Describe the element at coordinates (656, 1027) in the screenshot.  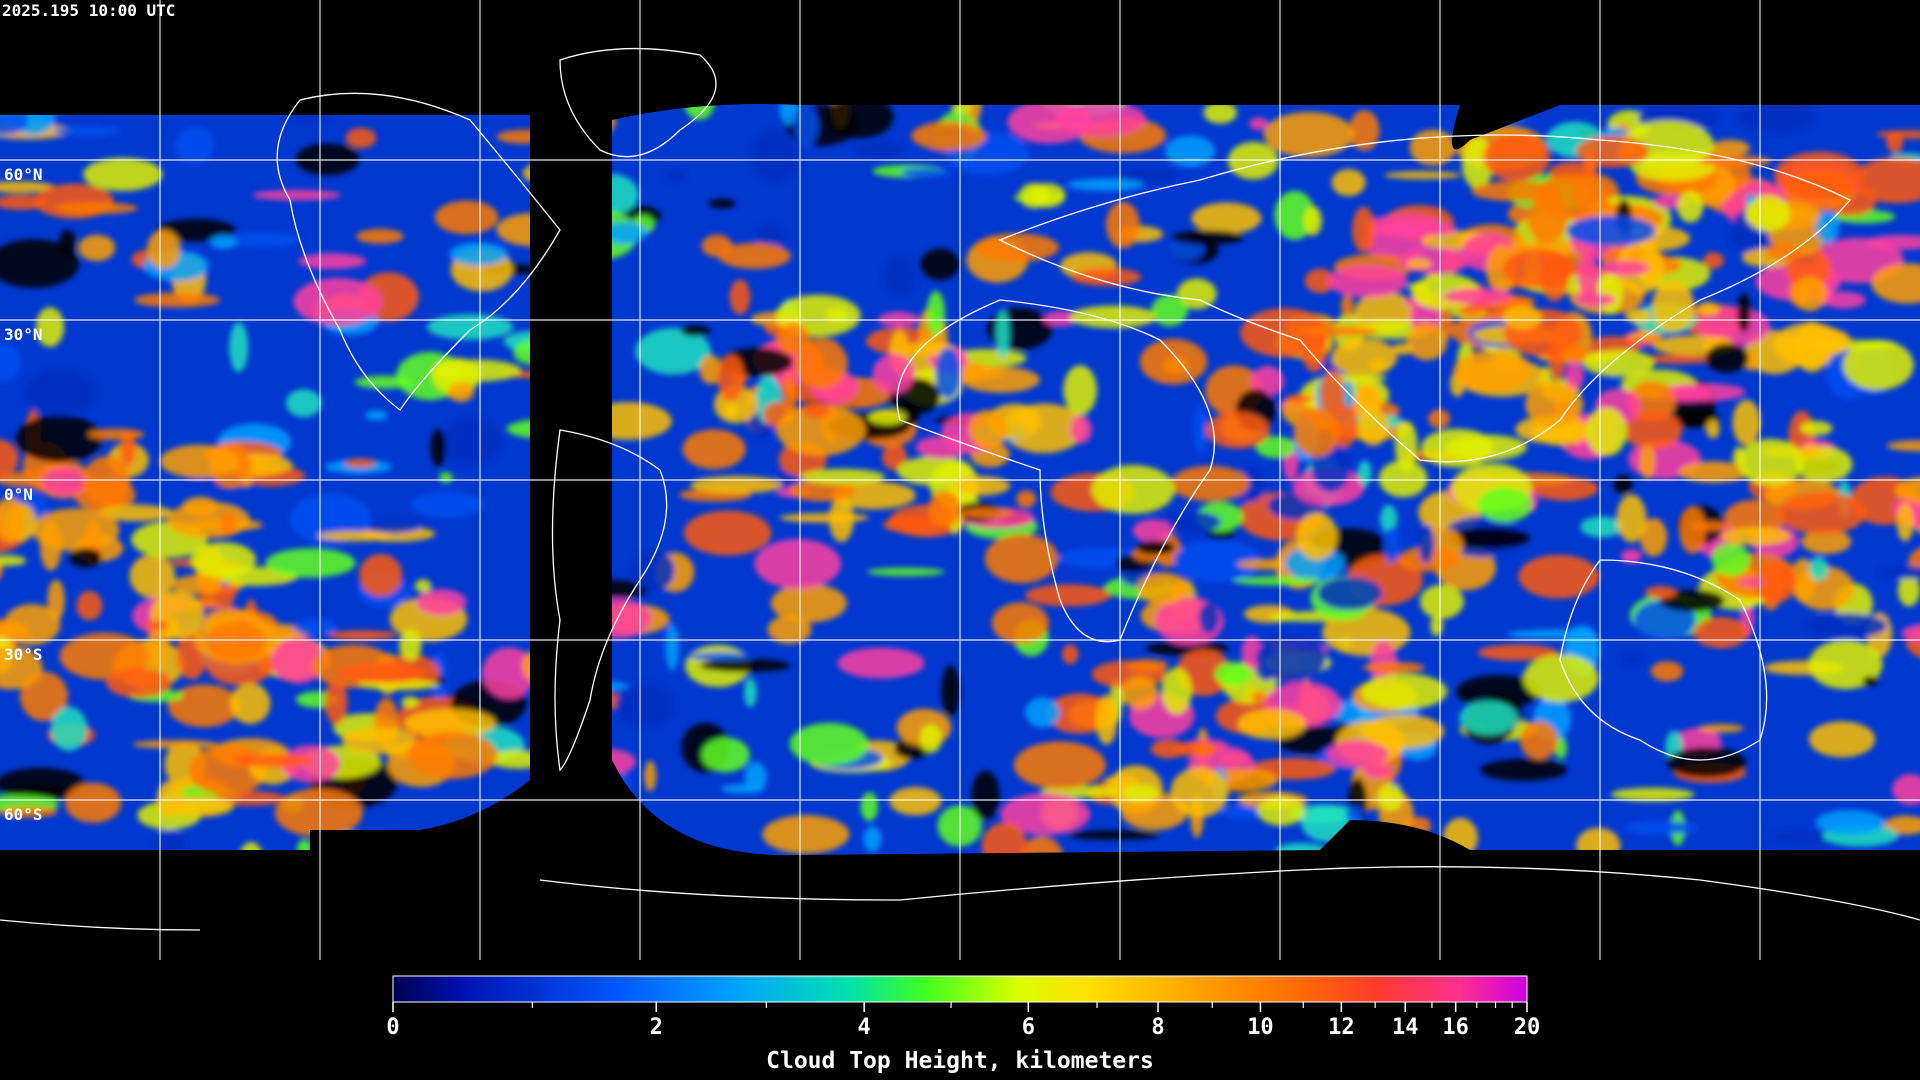
I see `colorbar-tick-label: 2` at that location.